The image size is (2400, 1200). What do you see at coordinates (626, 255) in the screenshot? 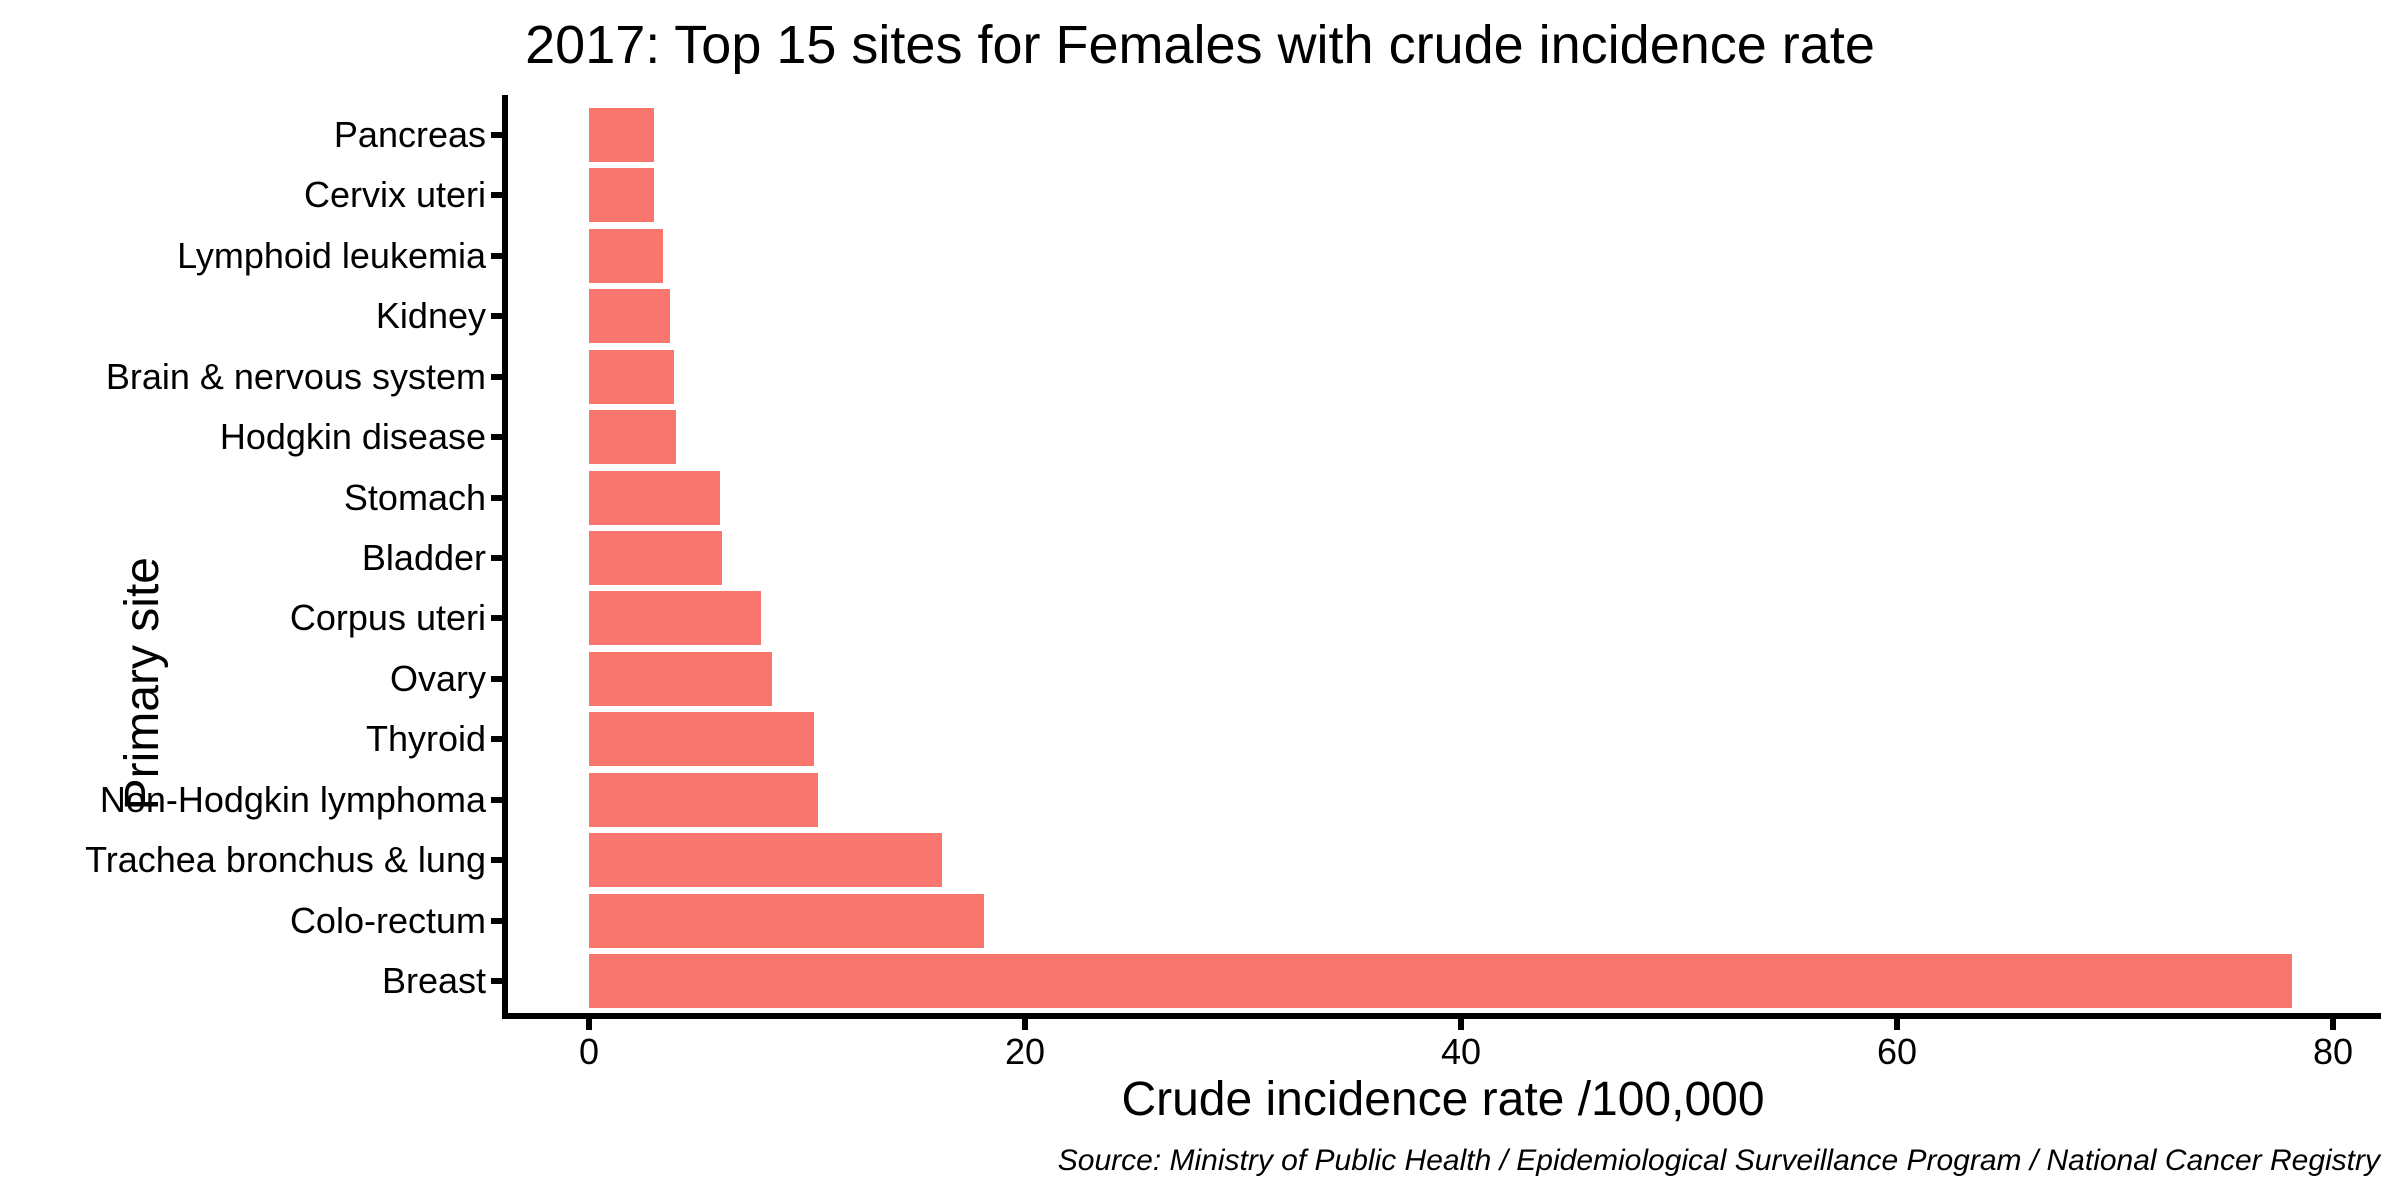
I see `bar-lymphoid-leukemia` at bounding box center [626, 255].